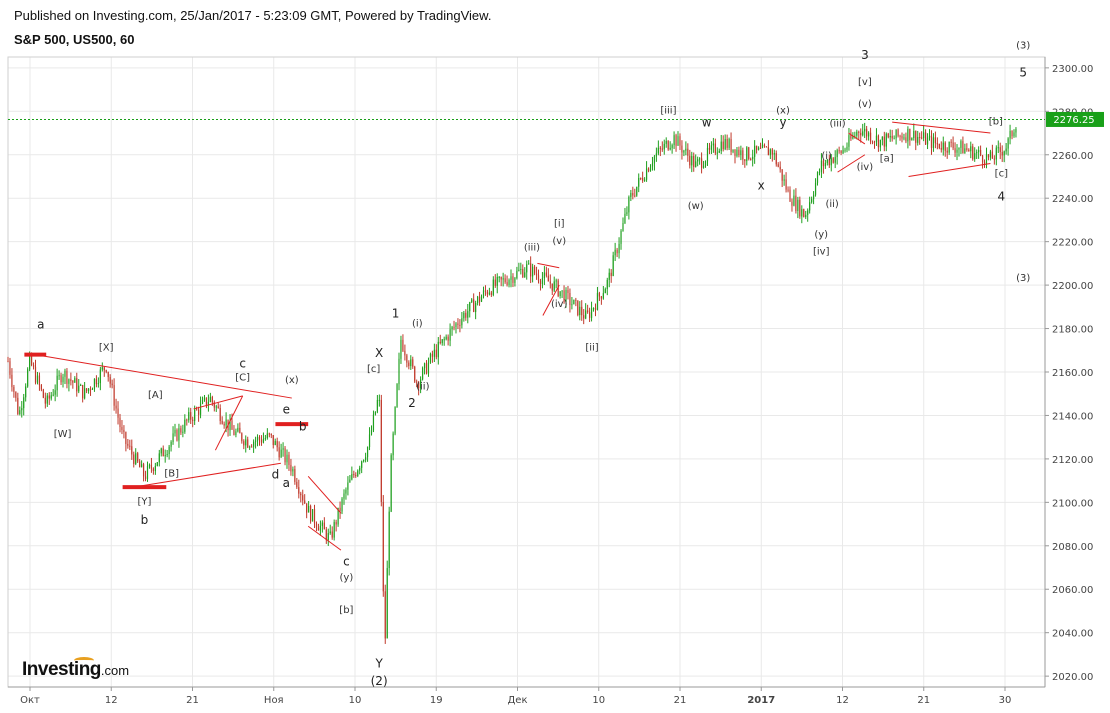 This screenshot has width=1110, height=713. What do you see at coordinates (84, 660) in the screenshot?
I see `logo-swoosh-icon` at bounding box center [84, 660].